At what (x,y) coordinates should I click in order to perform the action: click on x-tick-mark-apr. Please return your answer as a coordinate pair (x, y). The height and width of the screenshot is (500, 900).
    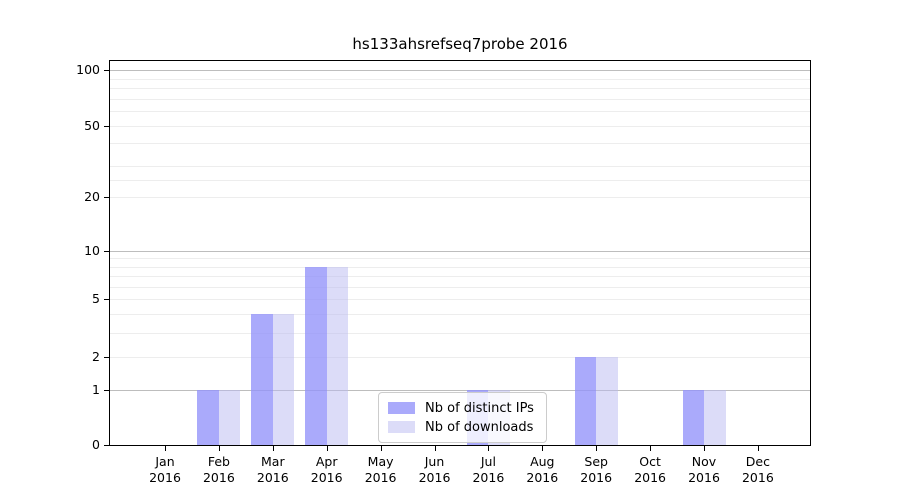
    Looking at the image, I should click on (327, 448).